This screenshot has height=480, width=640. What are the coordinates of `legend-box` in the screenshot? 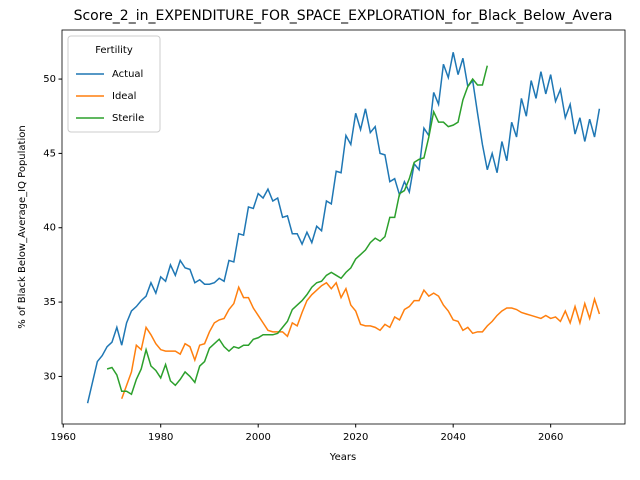 It's located at (114, 84).